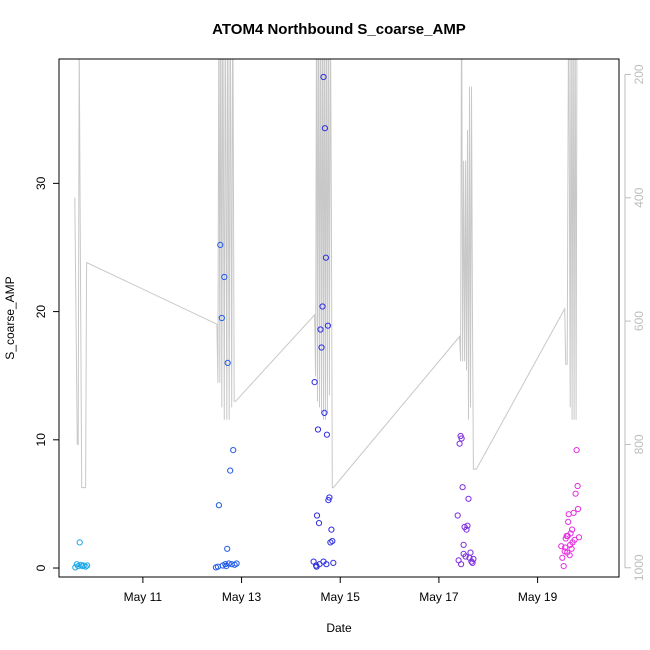 The height and width of the screenshot is (650, 650). I want to click on y-tick-label: 30, so click(41, 183).